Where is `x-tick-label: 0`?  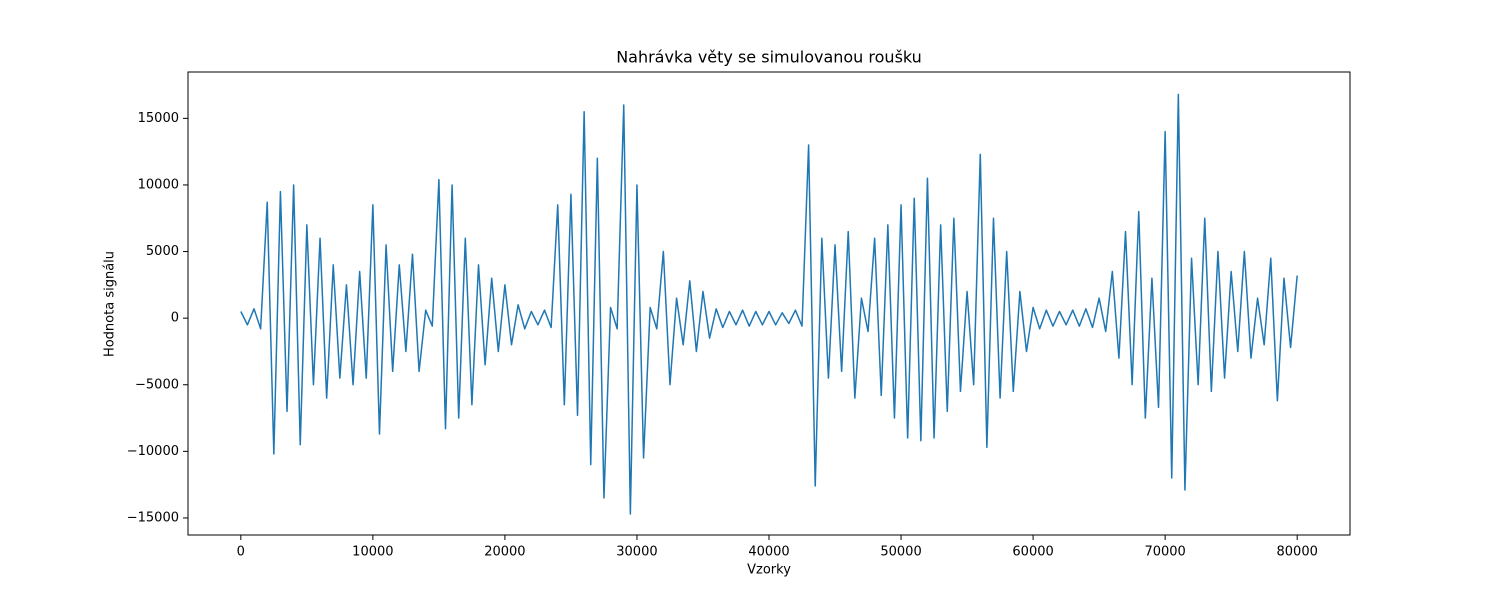 x-tick-label: 0 is located at coordinates (241, 552).